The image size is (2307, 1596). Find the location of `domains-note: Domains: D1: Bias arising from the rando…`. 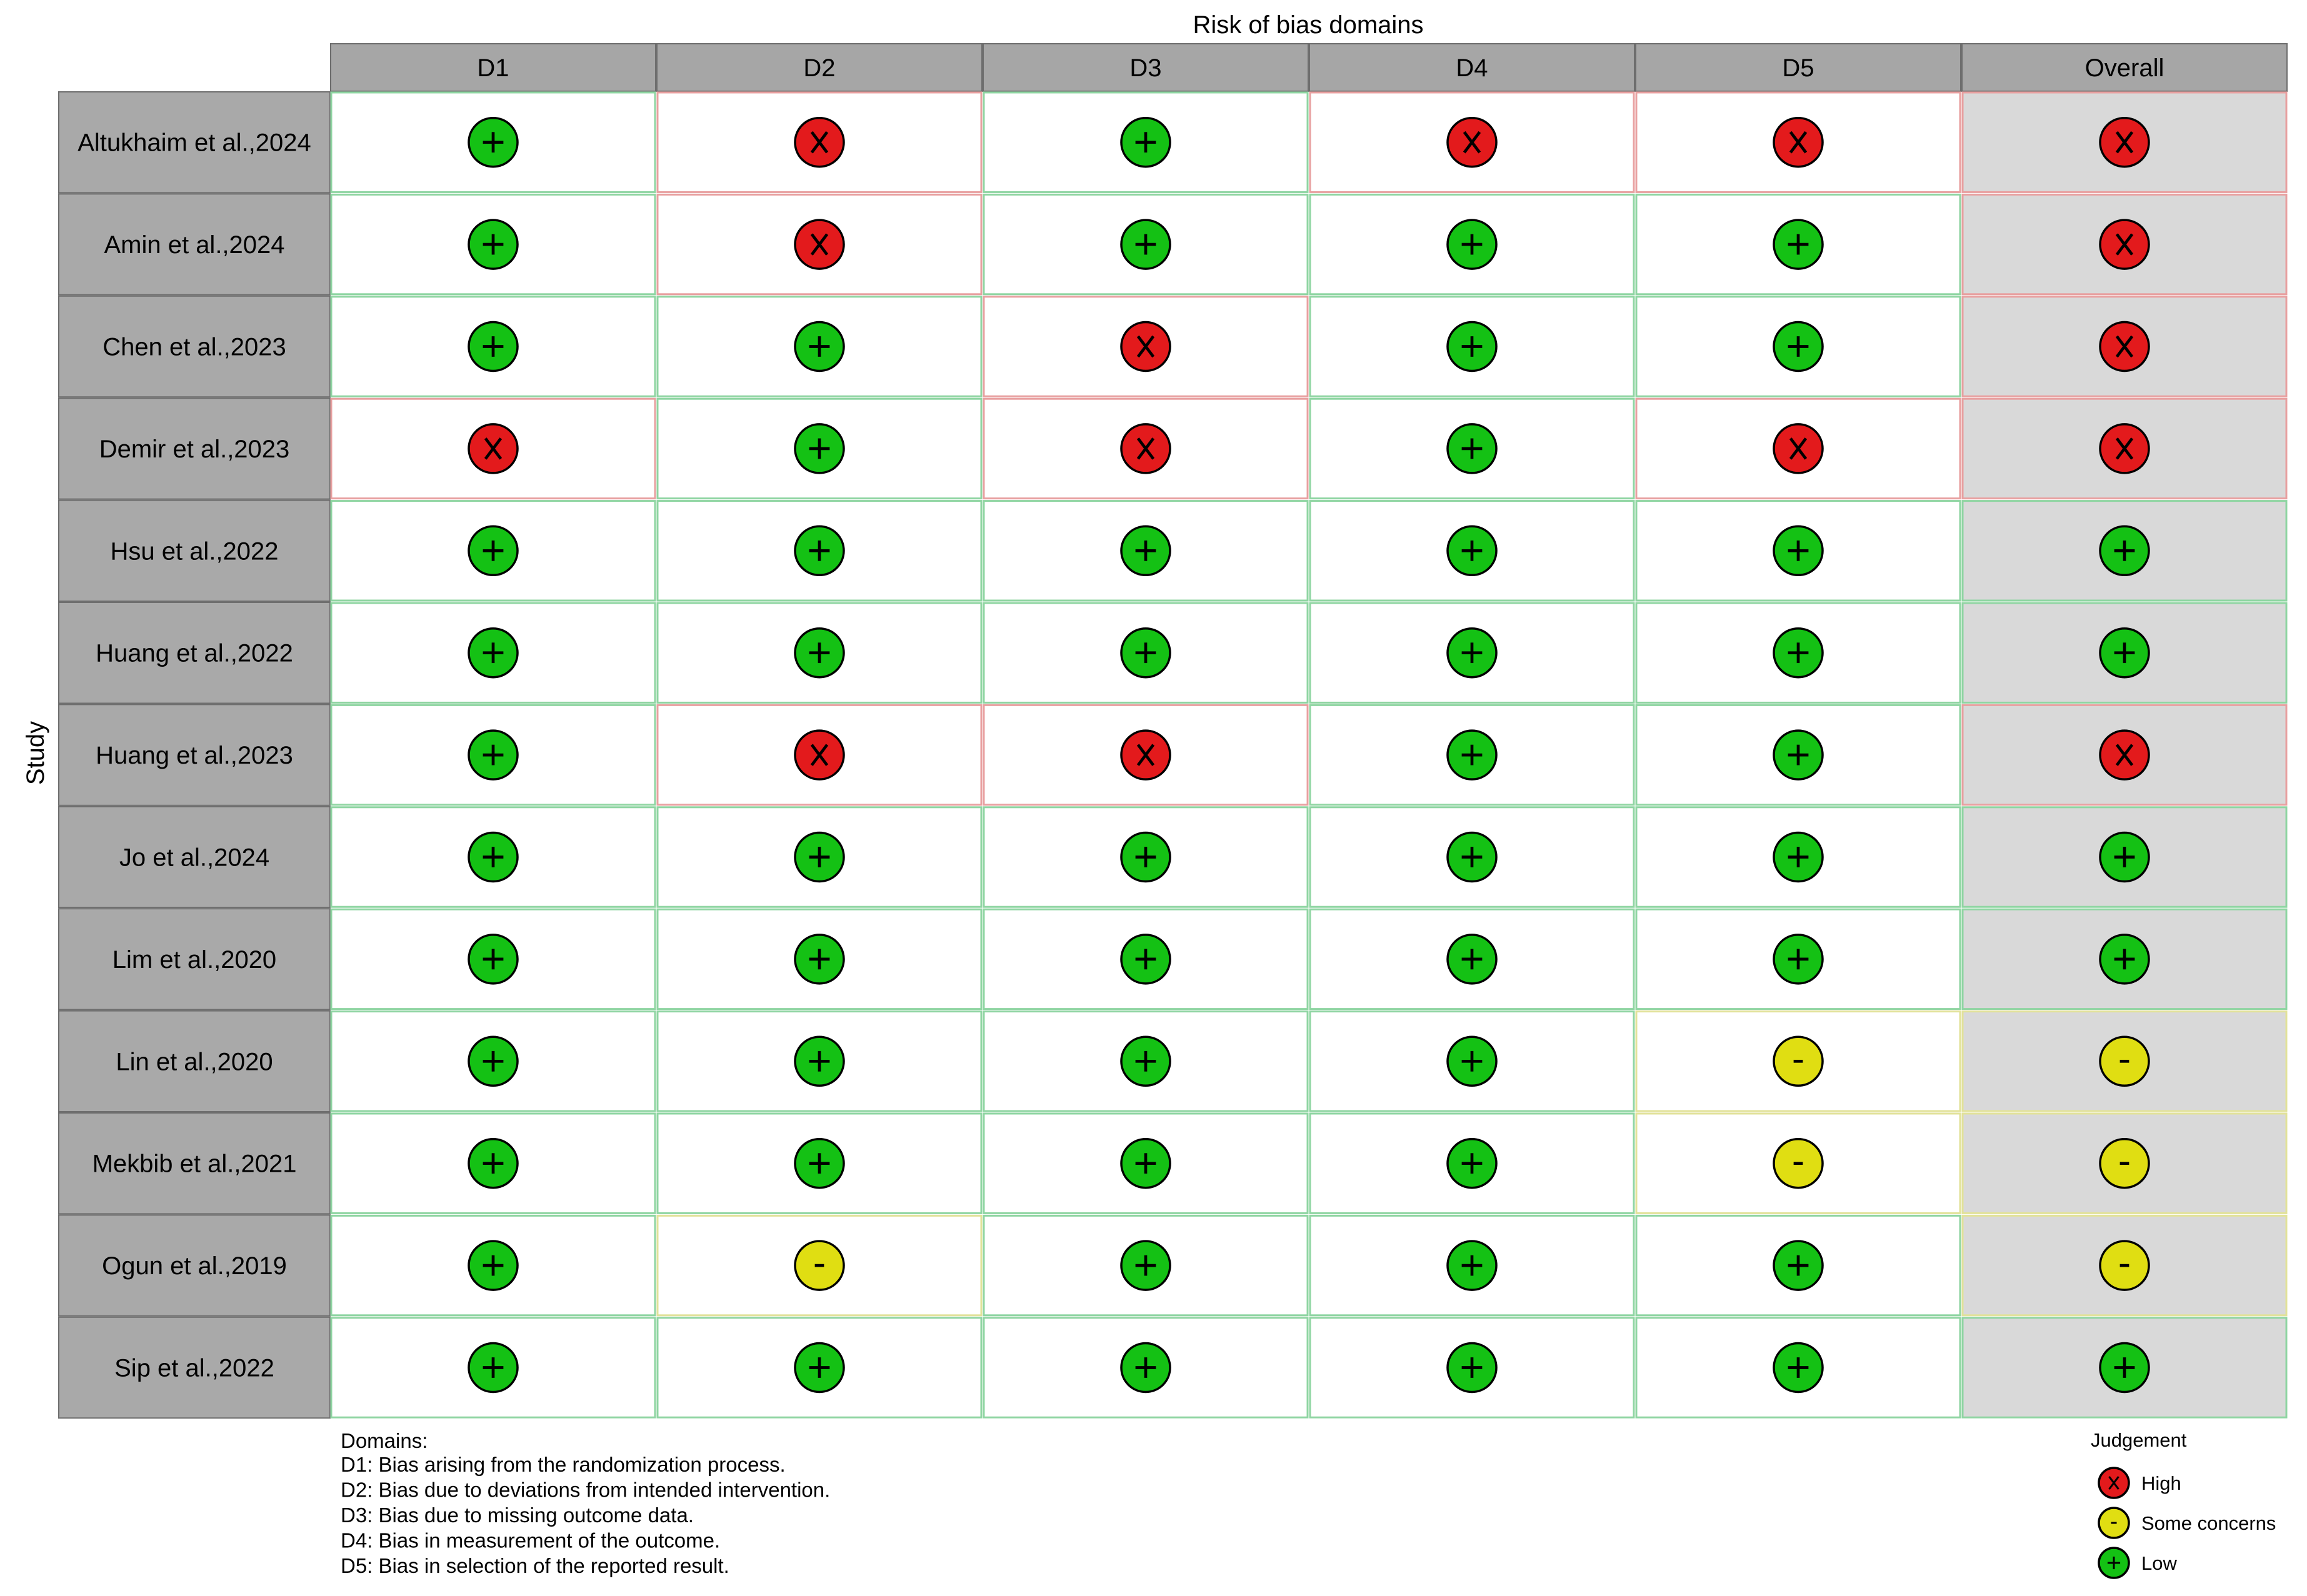

domains-note: Domains: D1: Bias arising from the rando… is located at coordinates (585, 1503).